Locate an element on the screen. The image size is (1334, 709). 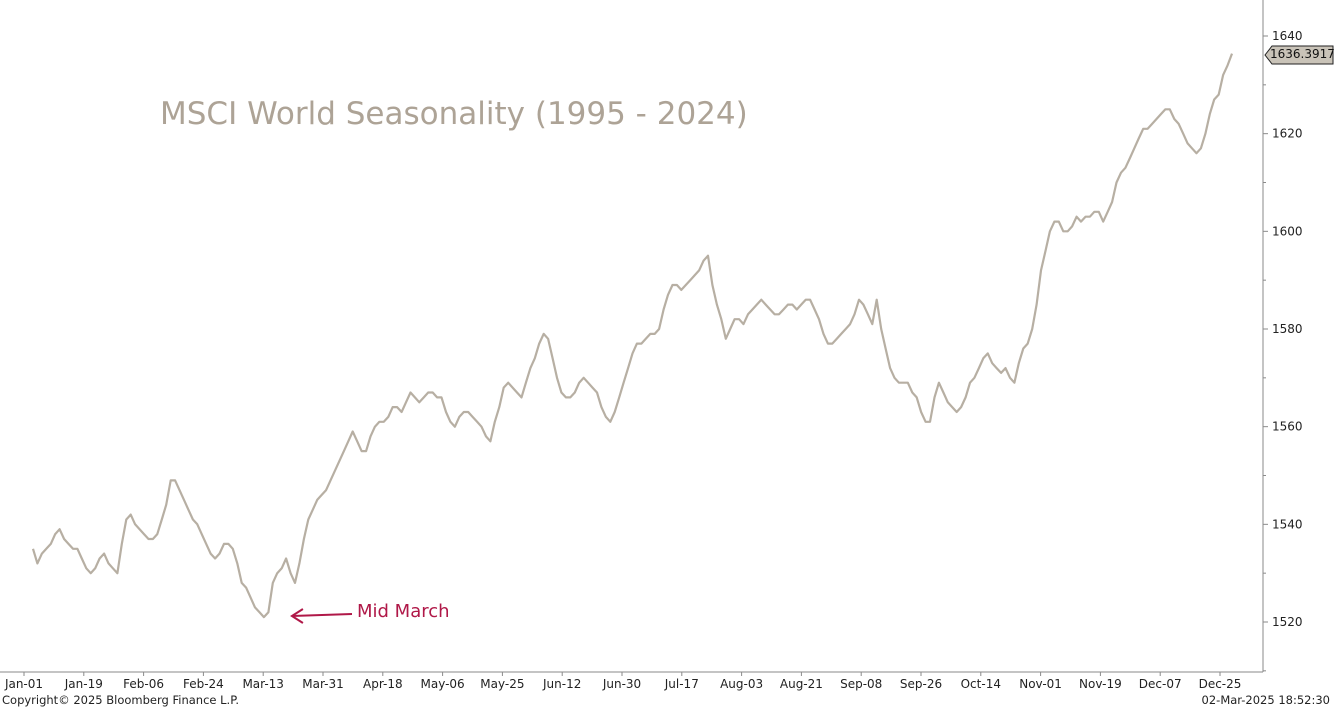
y-tick-label: 1600 is located at coordinates (1287, 231).